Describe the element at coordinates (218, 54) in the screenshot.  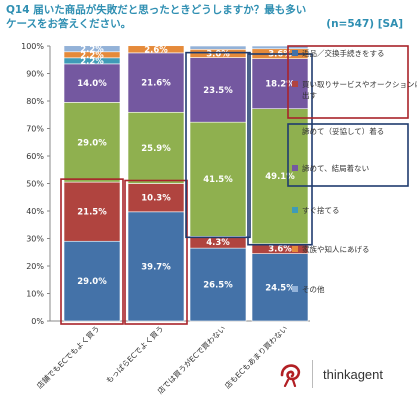
I see `data-label: 3.0%` at that location.